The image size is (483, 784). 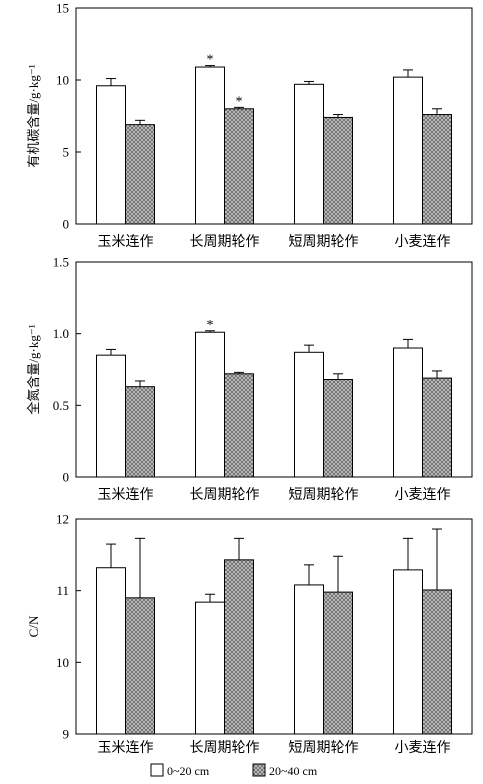 What do you see at coordinates (61, 262) in the screenshot?
I see `y-tick-label: 1.5` at bounding box center [61, 262].